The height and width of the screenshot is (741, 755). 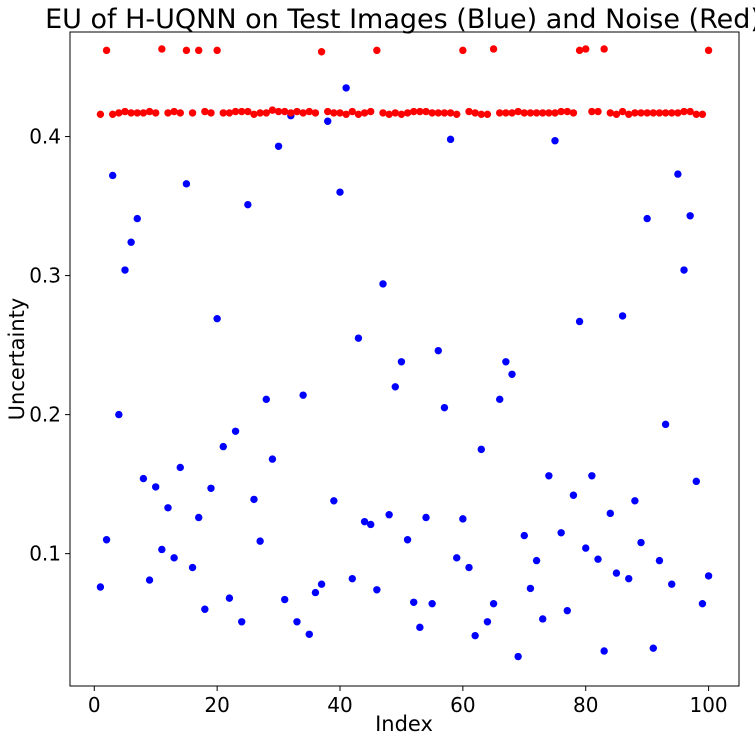 What do you see at coordinates (94, 705) in the screenshot?
I see `x-tick-label: 0` at bounding box center [94, 705].